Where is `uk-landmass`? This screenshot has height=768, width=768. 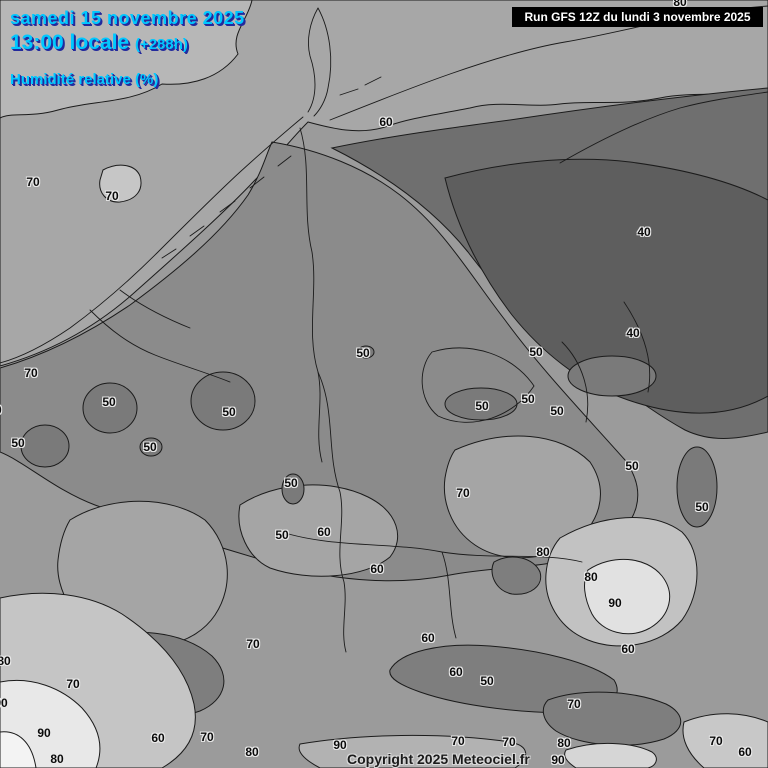
uk-landmass is located at coordinates (126, 59).